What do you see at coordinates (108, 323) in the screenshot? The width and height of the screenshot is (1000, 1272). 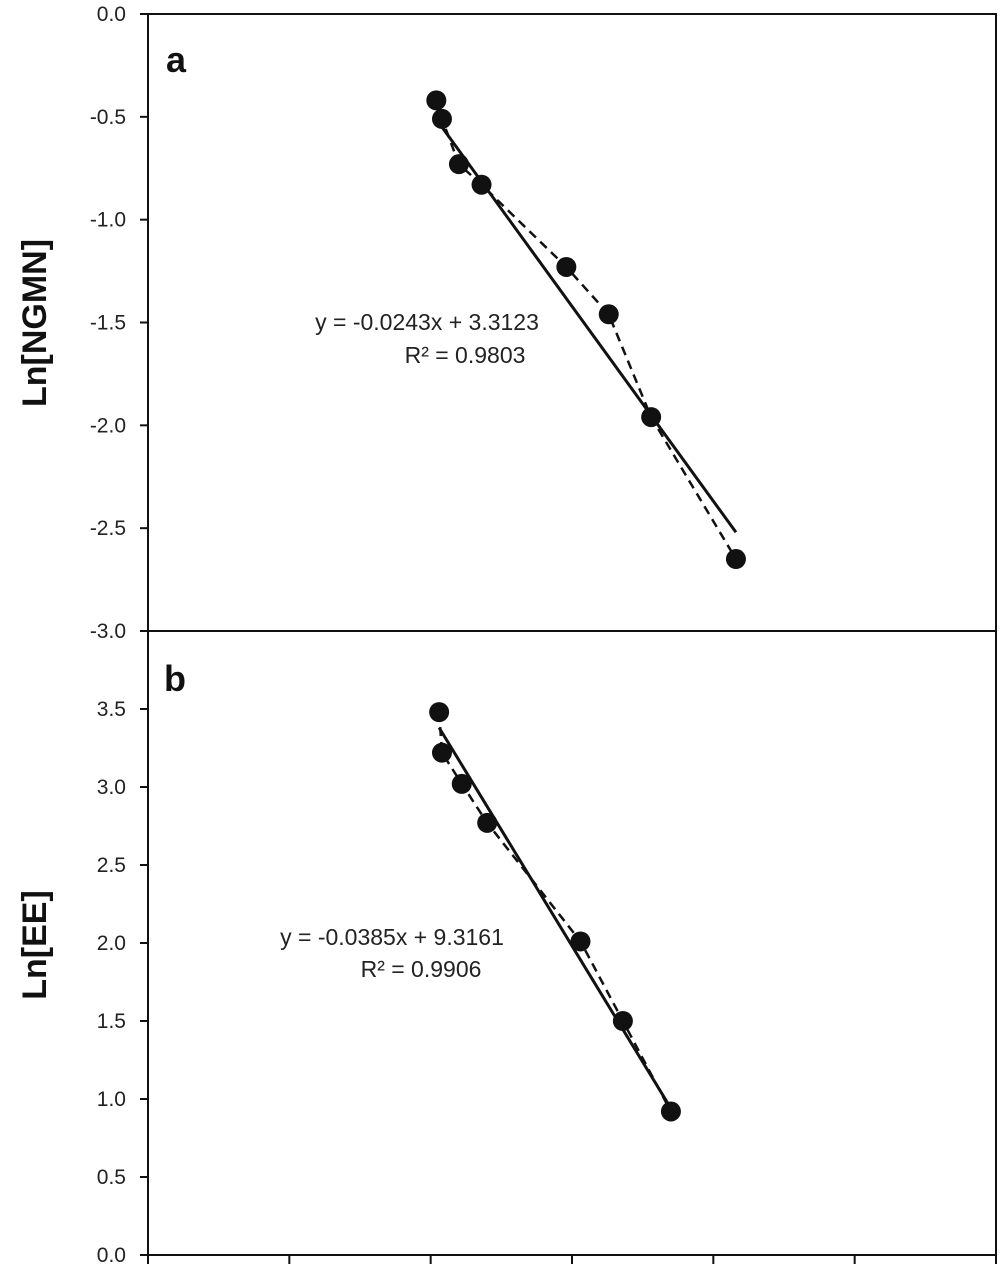 I see `y-tick-label-a-3: -1.5` at bounding box center [108, 323].